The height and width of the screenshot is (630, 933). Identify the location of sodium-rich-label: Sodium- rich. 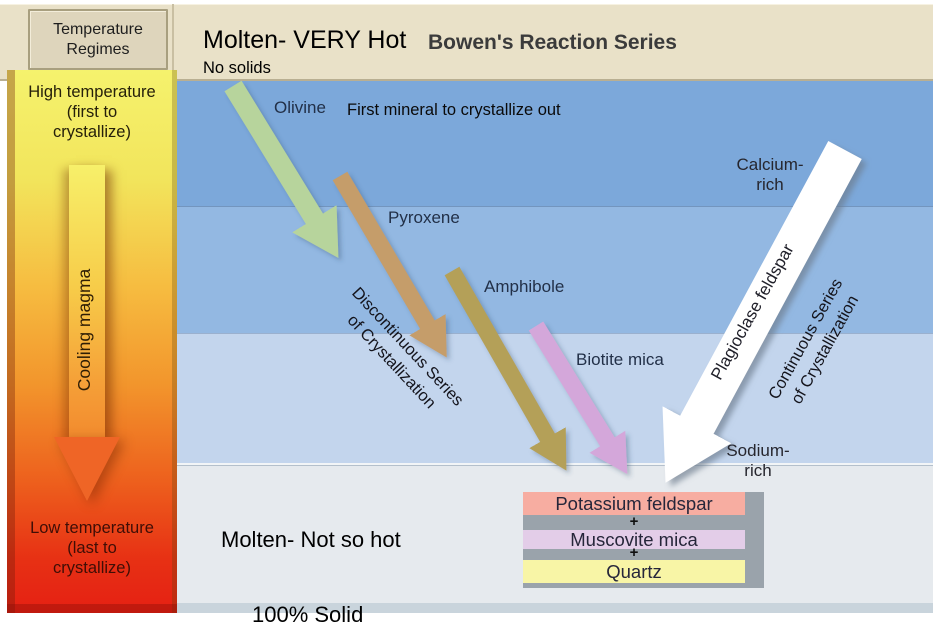
(758, 460).